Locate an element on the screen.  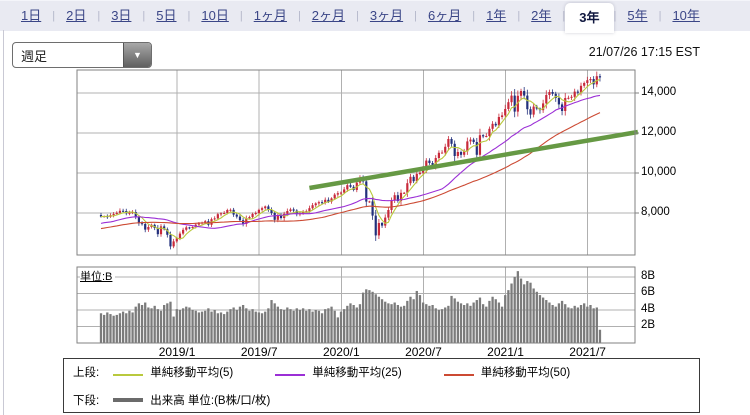
x-axis-tick-label: 2019/1 is located at coordinates (177, 352).